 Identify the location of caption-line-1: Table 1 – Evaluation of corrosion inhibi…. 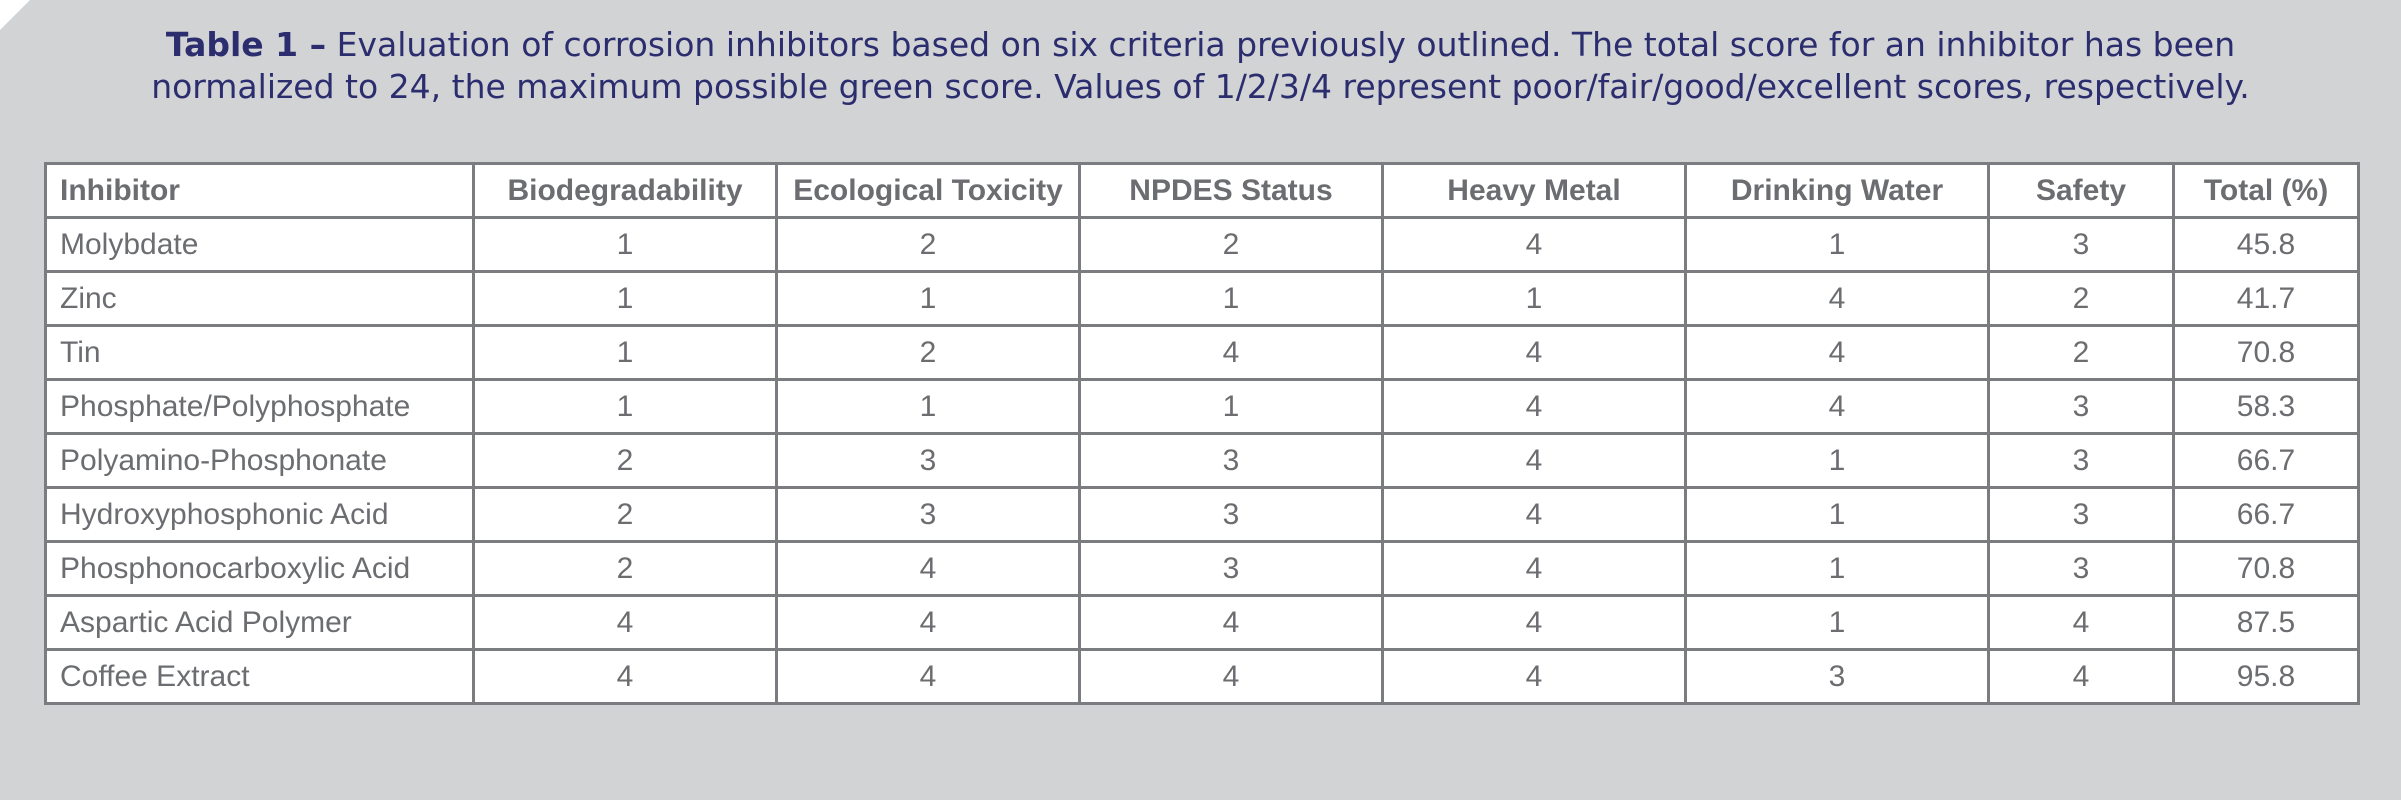
(1200, 45).